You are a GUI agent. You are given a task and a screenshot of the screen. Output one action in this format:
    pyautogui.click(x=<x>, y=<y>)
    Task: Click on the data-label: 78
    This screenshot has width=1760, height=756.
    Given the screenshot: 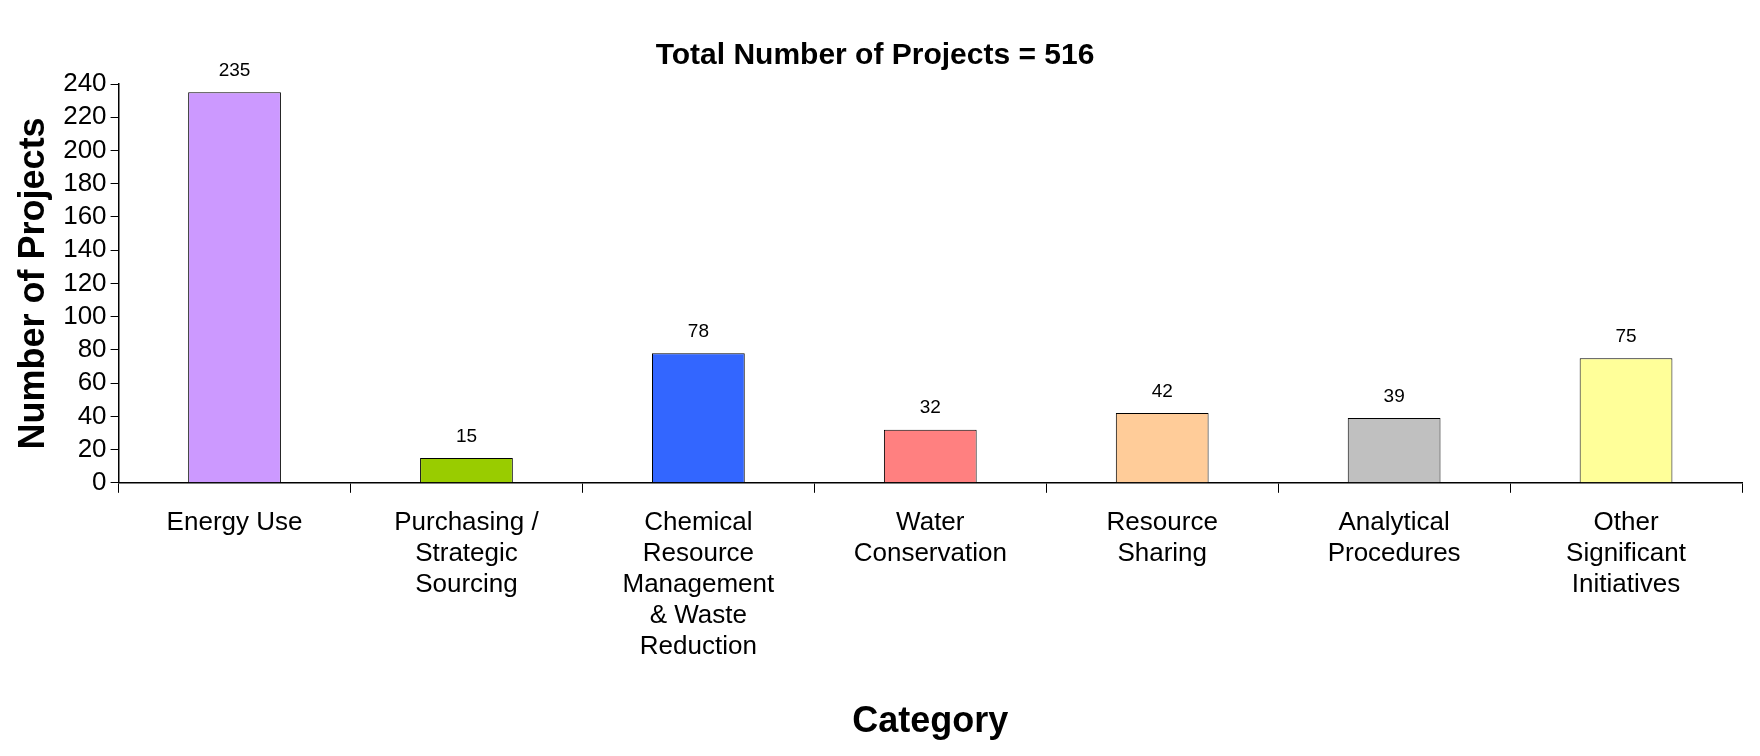 What is the action you would take?
    pyautogui.click(x=698, y=330)
    